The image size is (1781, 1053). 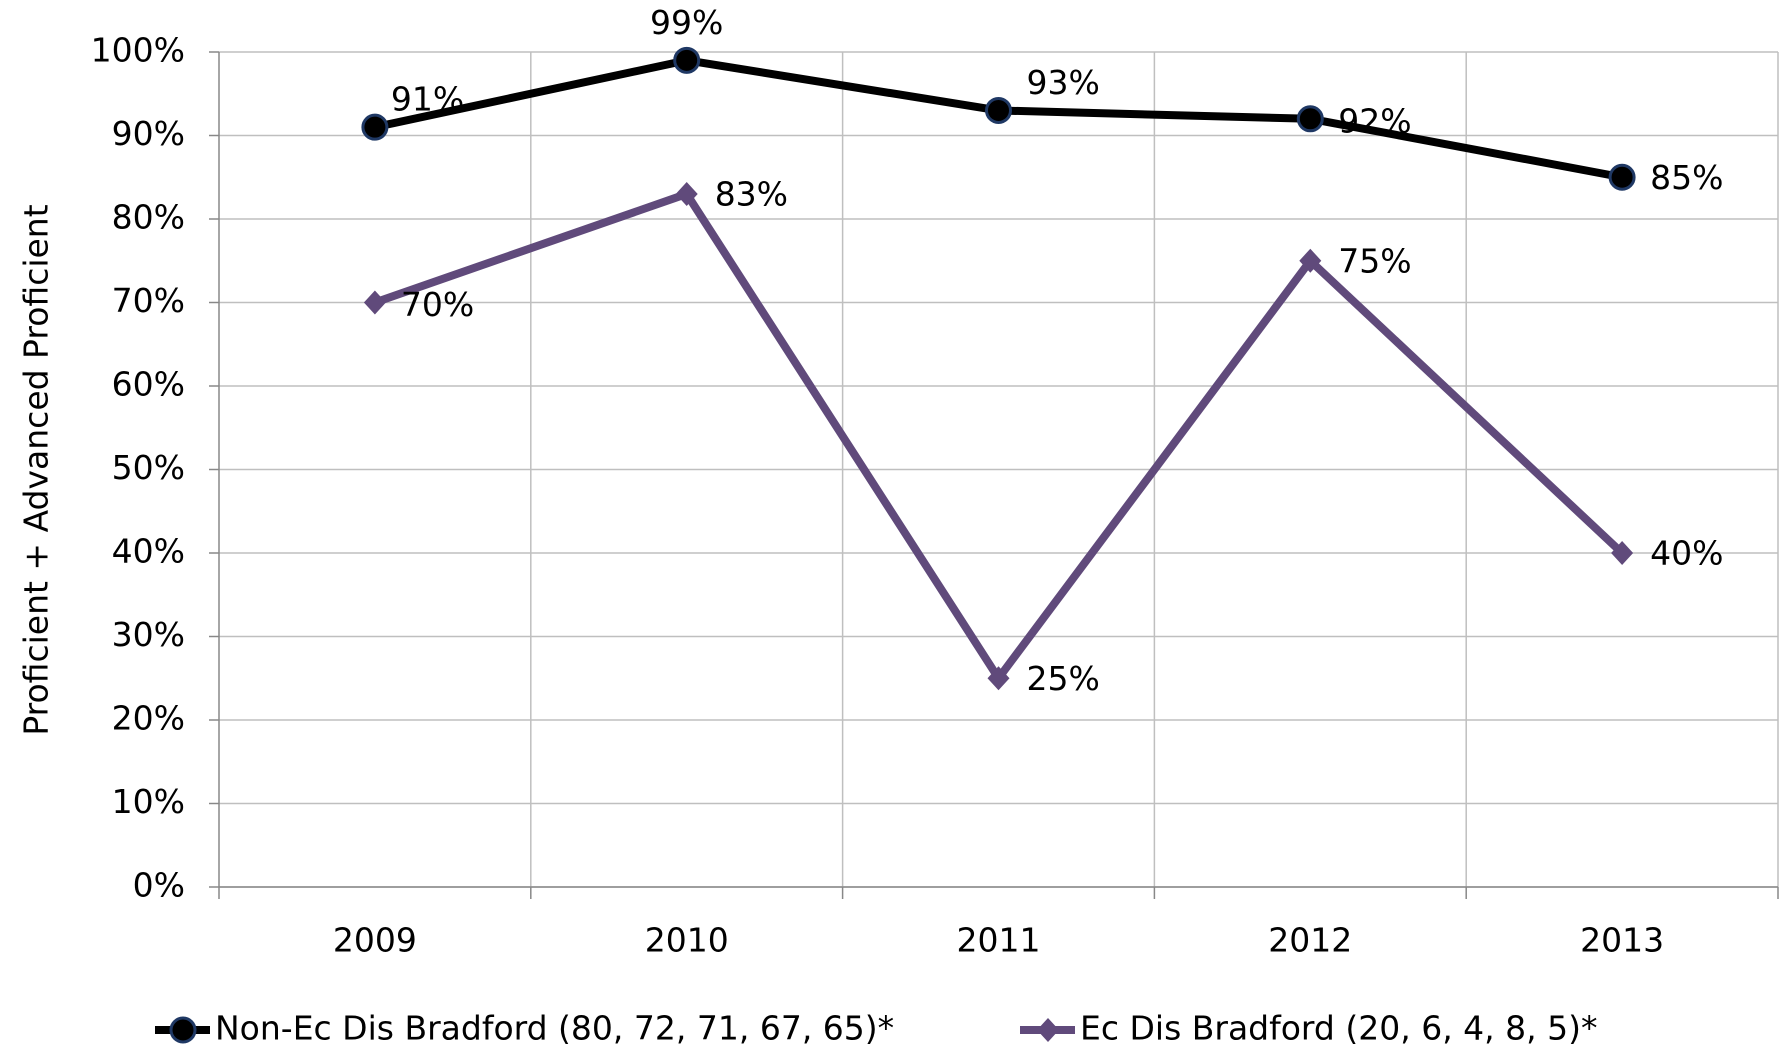 What do you see at coordinates (148, 467) in the screenshot?
I see `y-tick-label: 50%` at bounding box center [148, 467].